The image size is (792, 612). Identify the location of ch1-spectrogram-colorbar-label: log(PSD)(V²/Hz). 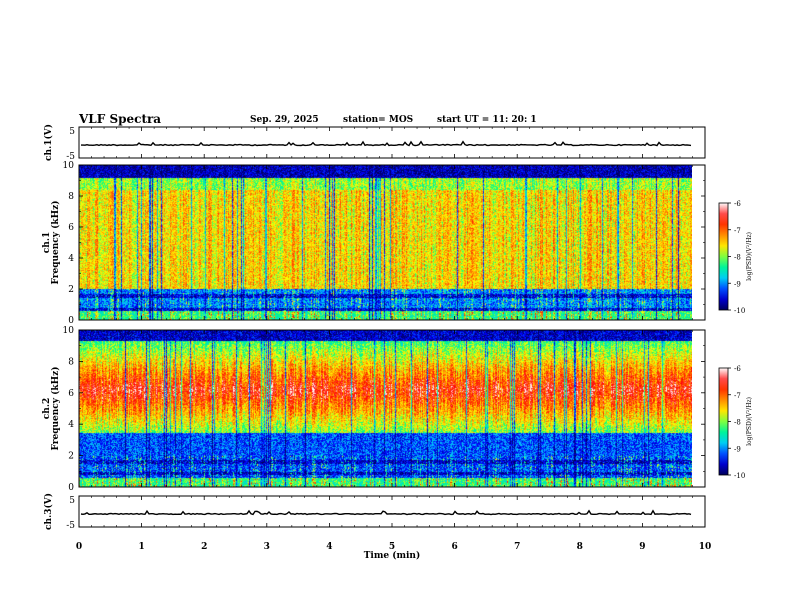
(749, 256).